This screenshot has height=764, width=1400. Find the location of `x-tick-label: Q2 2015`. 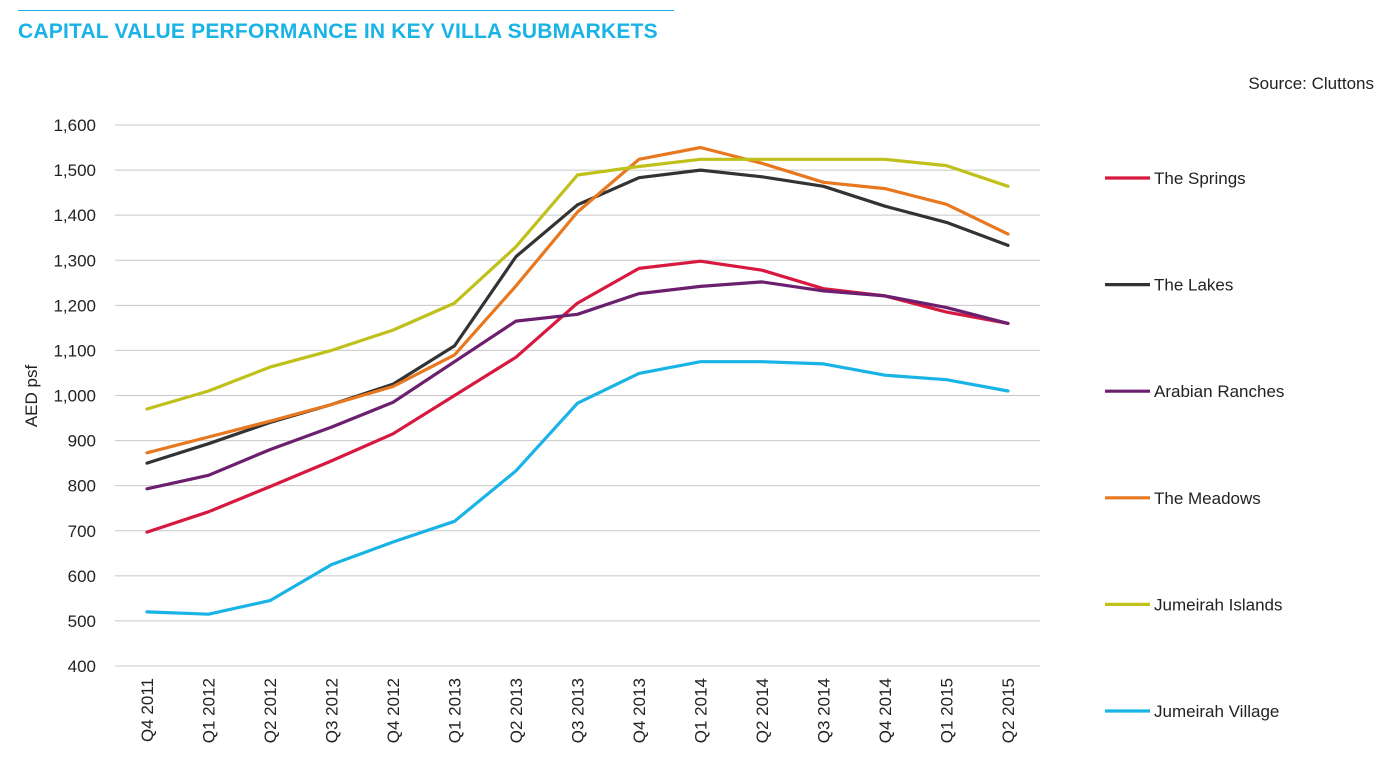

x-tick-label: Q2 2015 is located at coordinates (1008, 710).